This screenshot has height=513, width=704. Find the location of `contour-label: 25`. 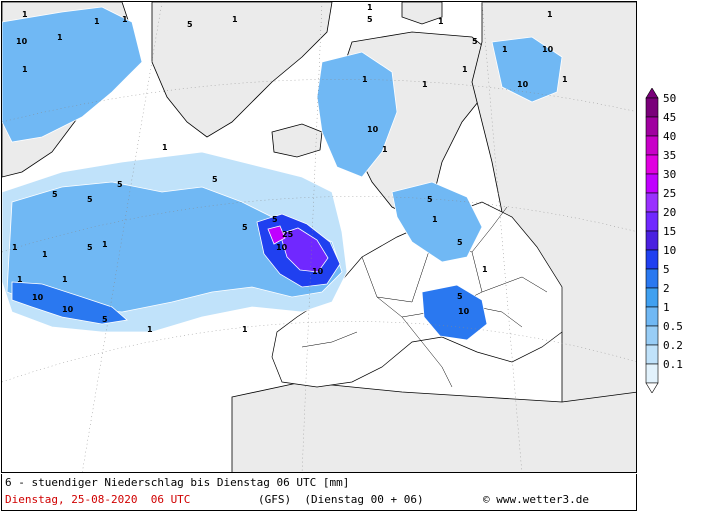

contour-label: 25 is located at coordinates (288, 234).